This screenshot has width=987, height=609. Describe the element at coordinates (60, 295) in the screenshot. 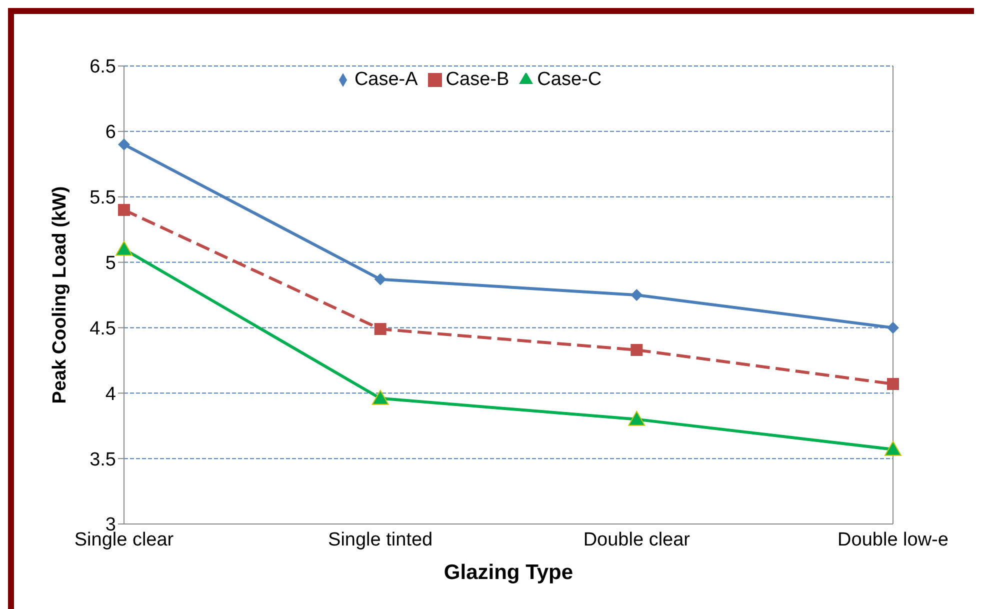

I see `y-axis-title: Peak Cooling Load (kW)` at that location.